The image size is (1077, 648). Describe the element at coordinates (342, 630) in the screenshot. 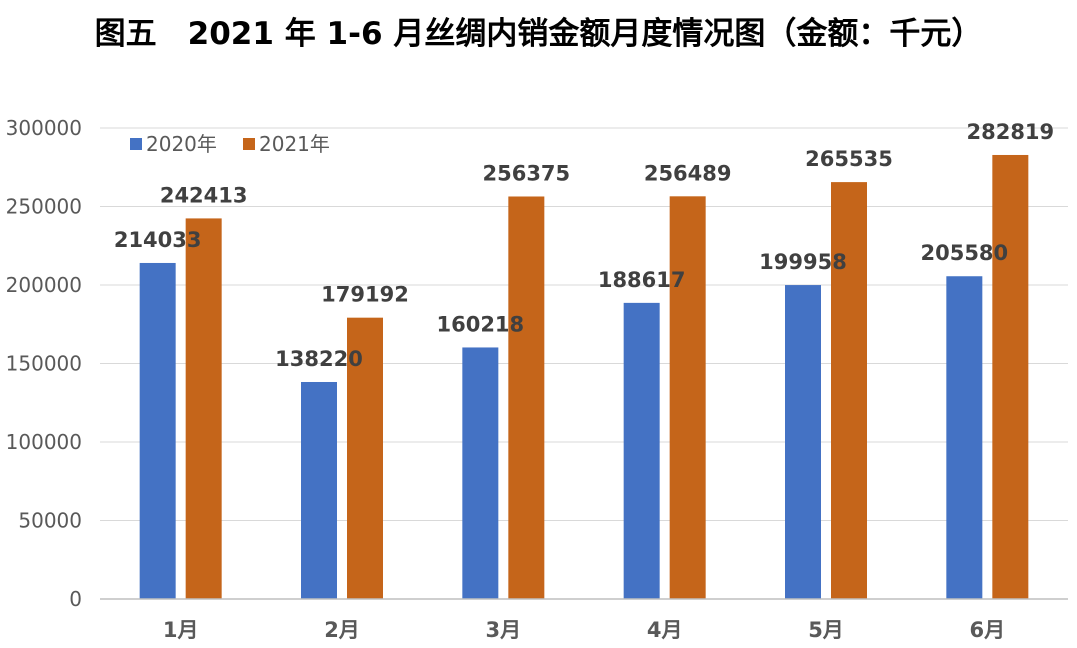

I see `x-category-label: 2月` at that location.